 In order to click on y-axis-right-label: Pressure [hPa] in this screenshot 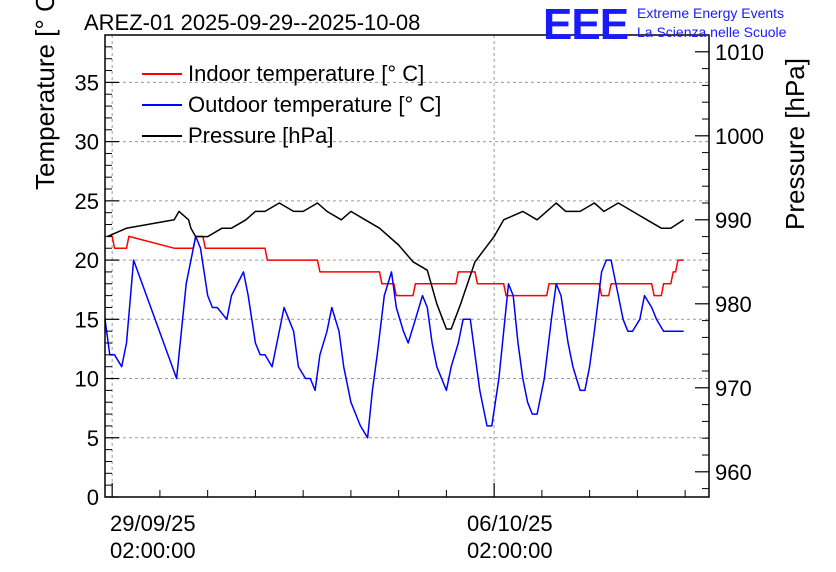, I will do `click(795, 144)`.